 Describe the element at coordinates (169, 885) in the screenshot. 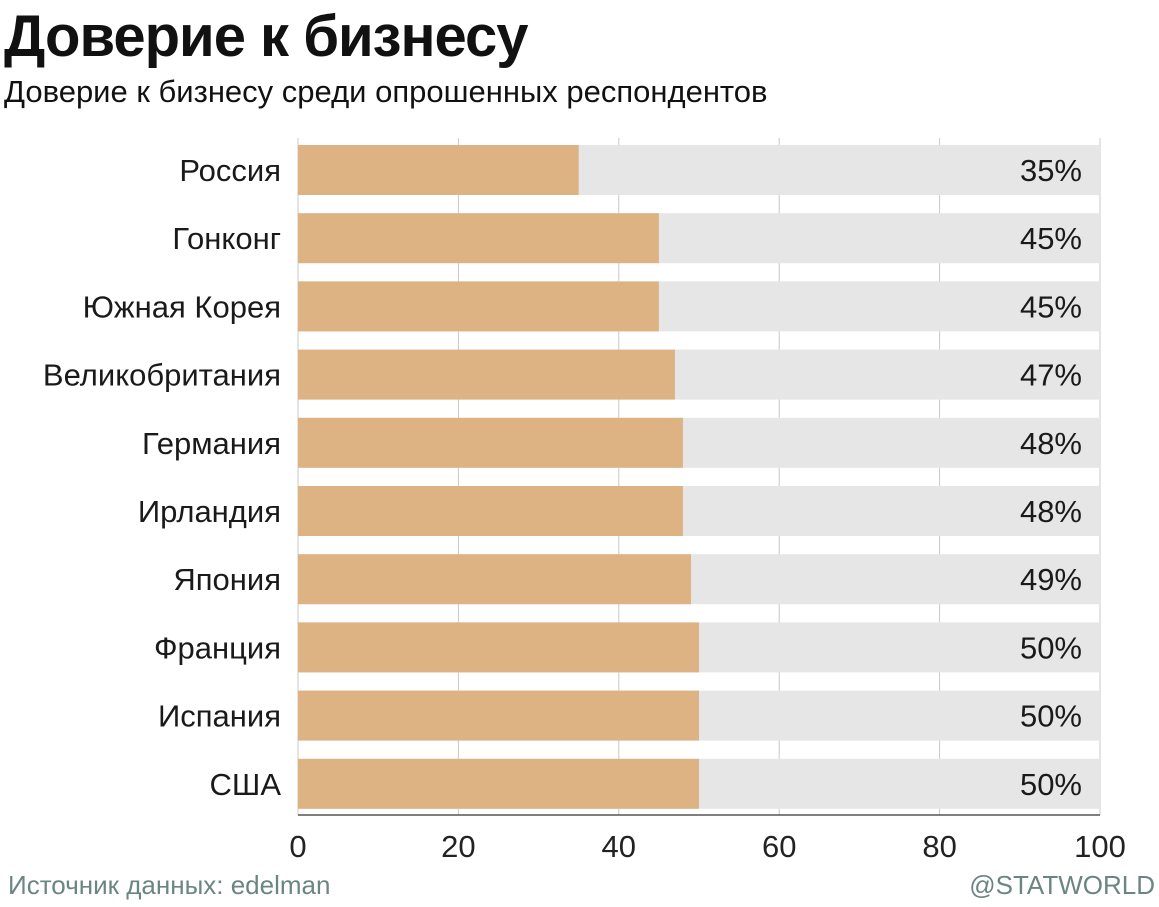

I see `source-note: Источник данных: edelman` at that location.